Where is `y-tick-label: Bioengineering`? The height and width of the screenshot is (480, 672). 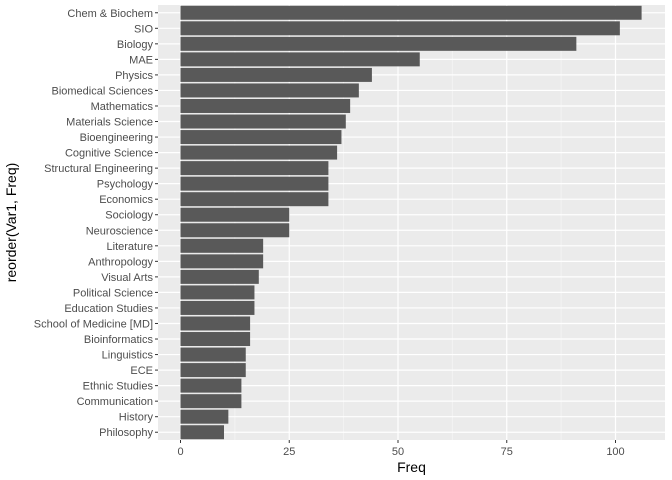
y-tick-label: Bioengineering is located at coordinates (116, 138).